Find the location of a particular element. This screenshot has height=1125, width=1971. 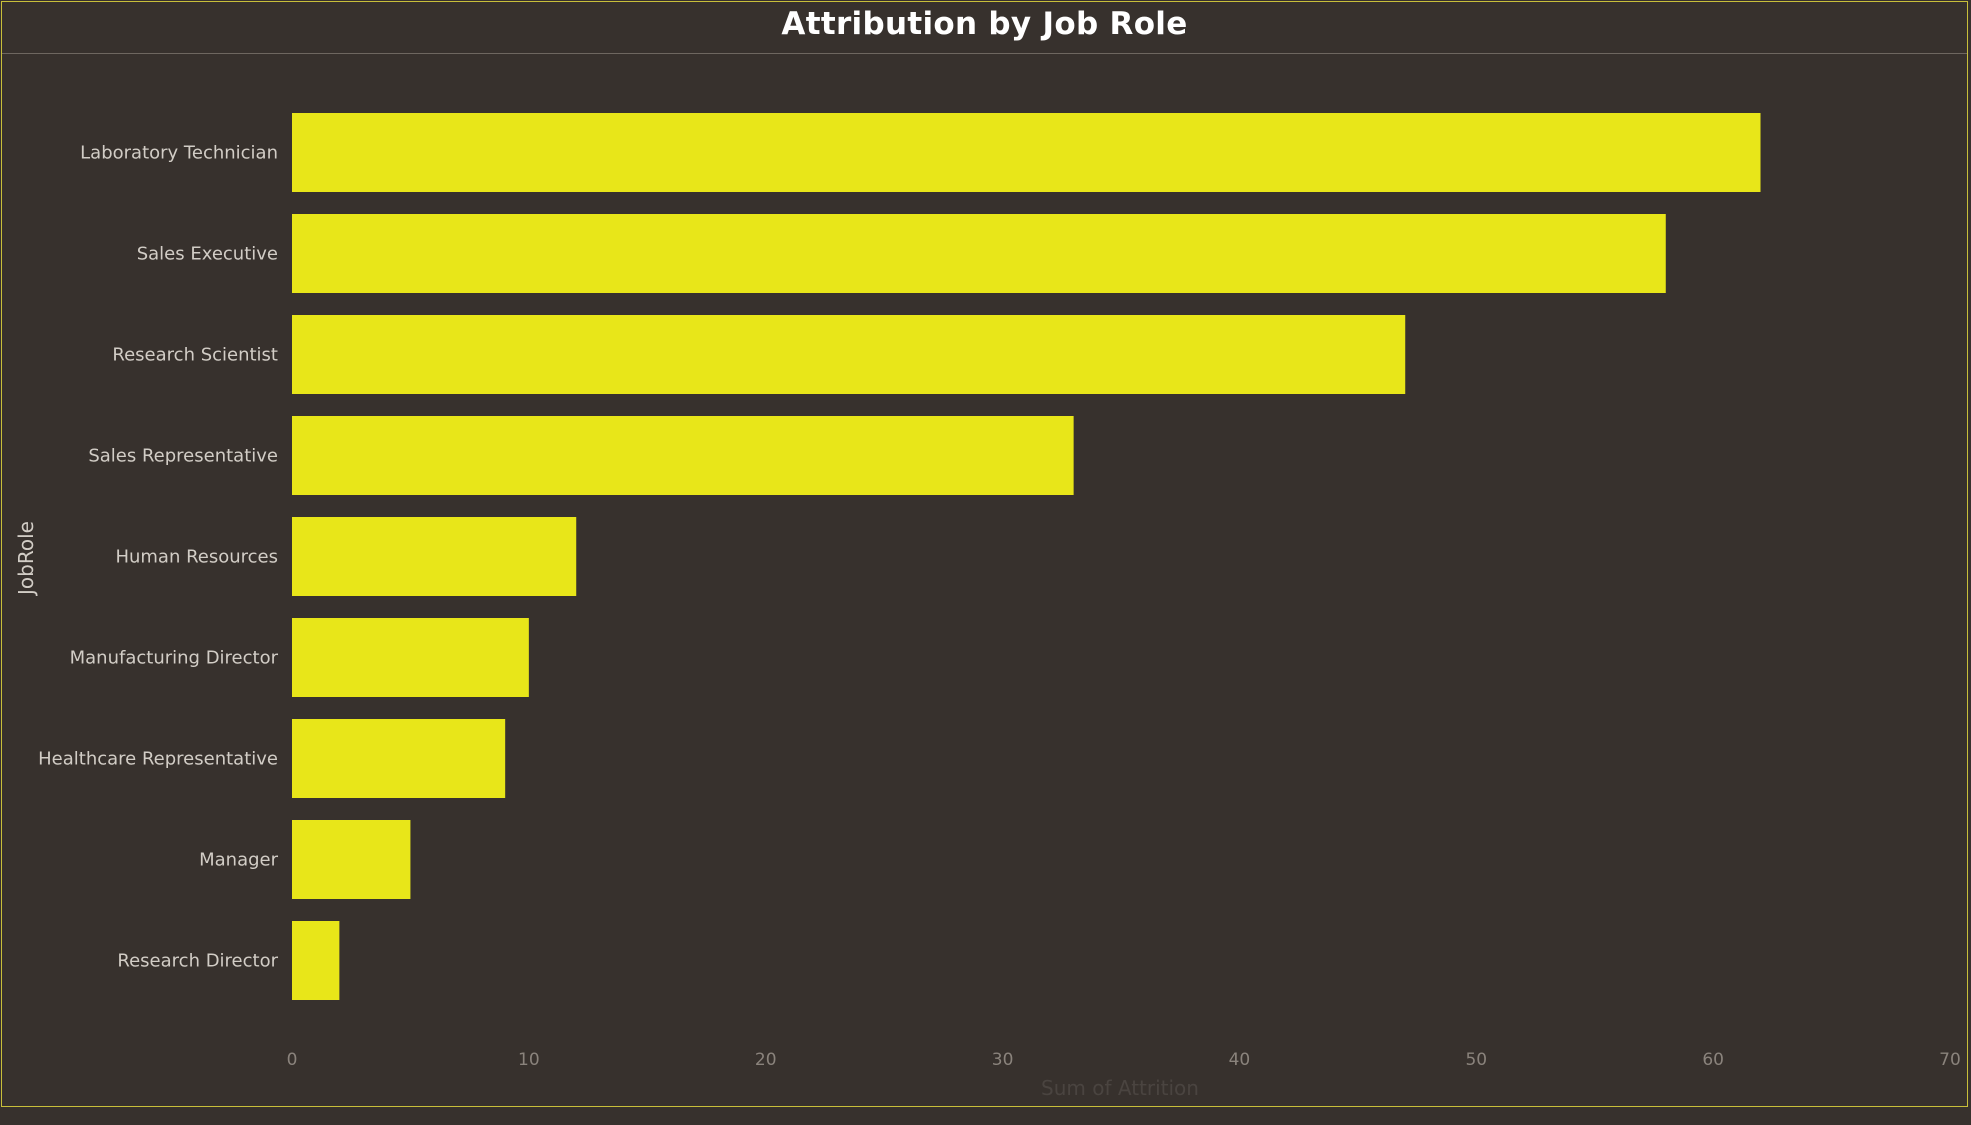

x-tick-label: 10 is located at coordinates (529, 1060).